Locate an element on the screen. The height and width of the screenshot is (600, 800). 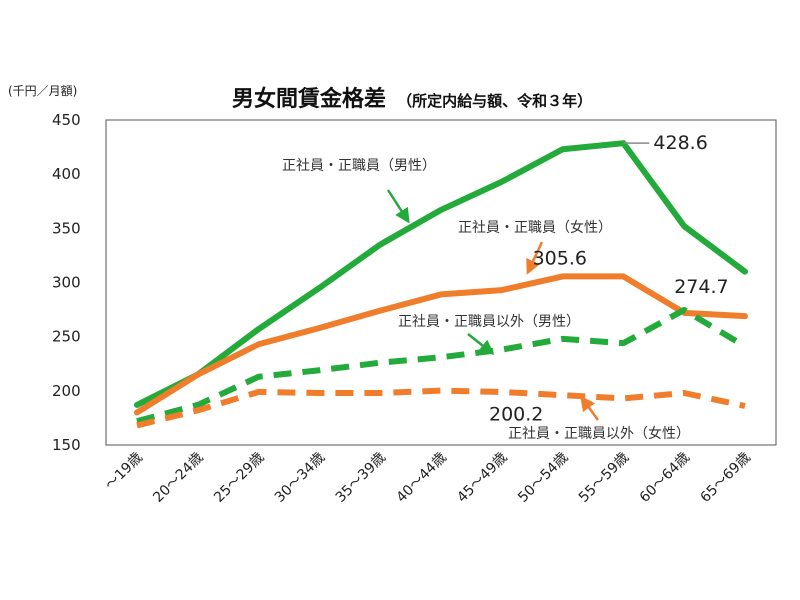
chart-title-main: 男女間賃金格差 is located at coordinates (309, 99).